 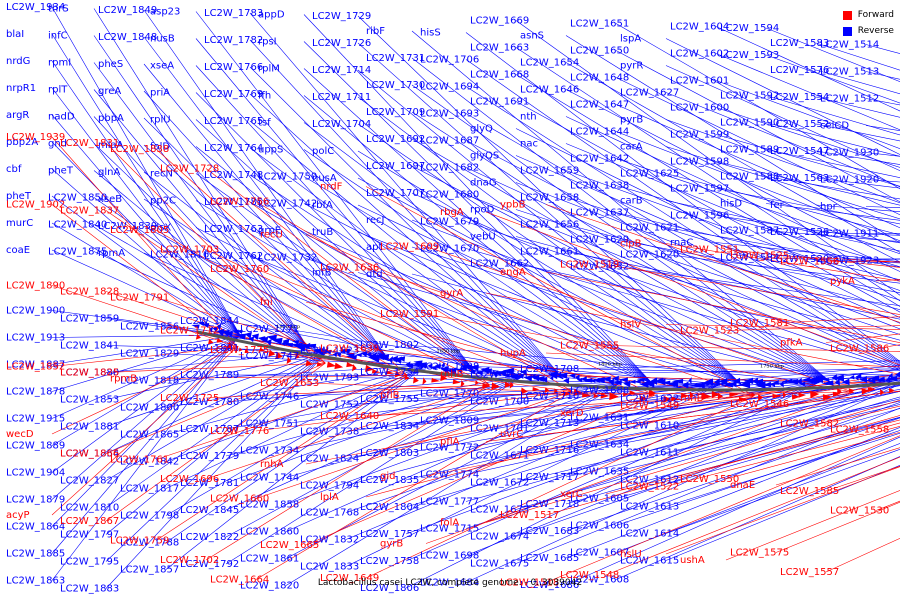 What do you see at coordinates (35, 365) in the screenshot?
I see `reverse-gene-label: LC2W_1887` at bounding box center [35, 365].